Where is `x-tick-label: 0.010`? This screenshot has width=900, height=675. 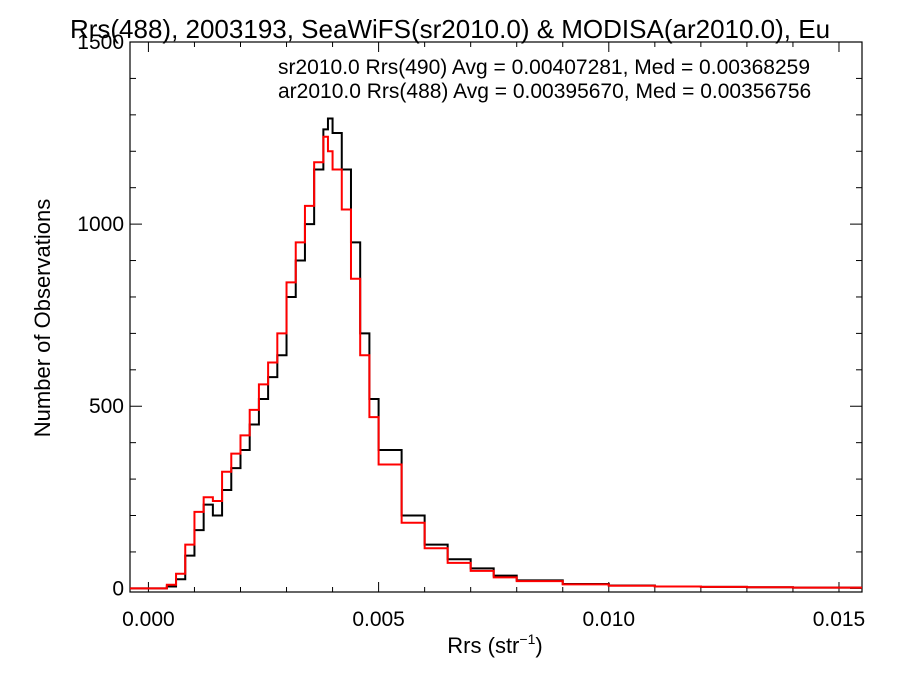 x-tick-label: 0.010 is located at coordinates (609, 619).